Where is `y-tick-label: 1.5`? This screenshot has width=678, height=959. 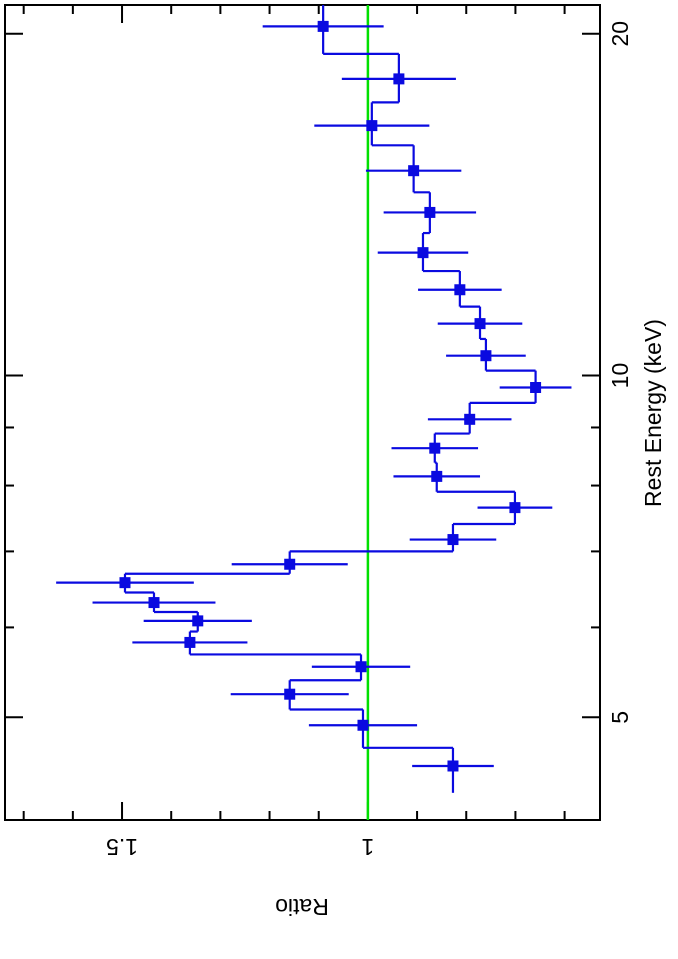 y-tick-label: 1.5 is located at coordinates (122, 847).